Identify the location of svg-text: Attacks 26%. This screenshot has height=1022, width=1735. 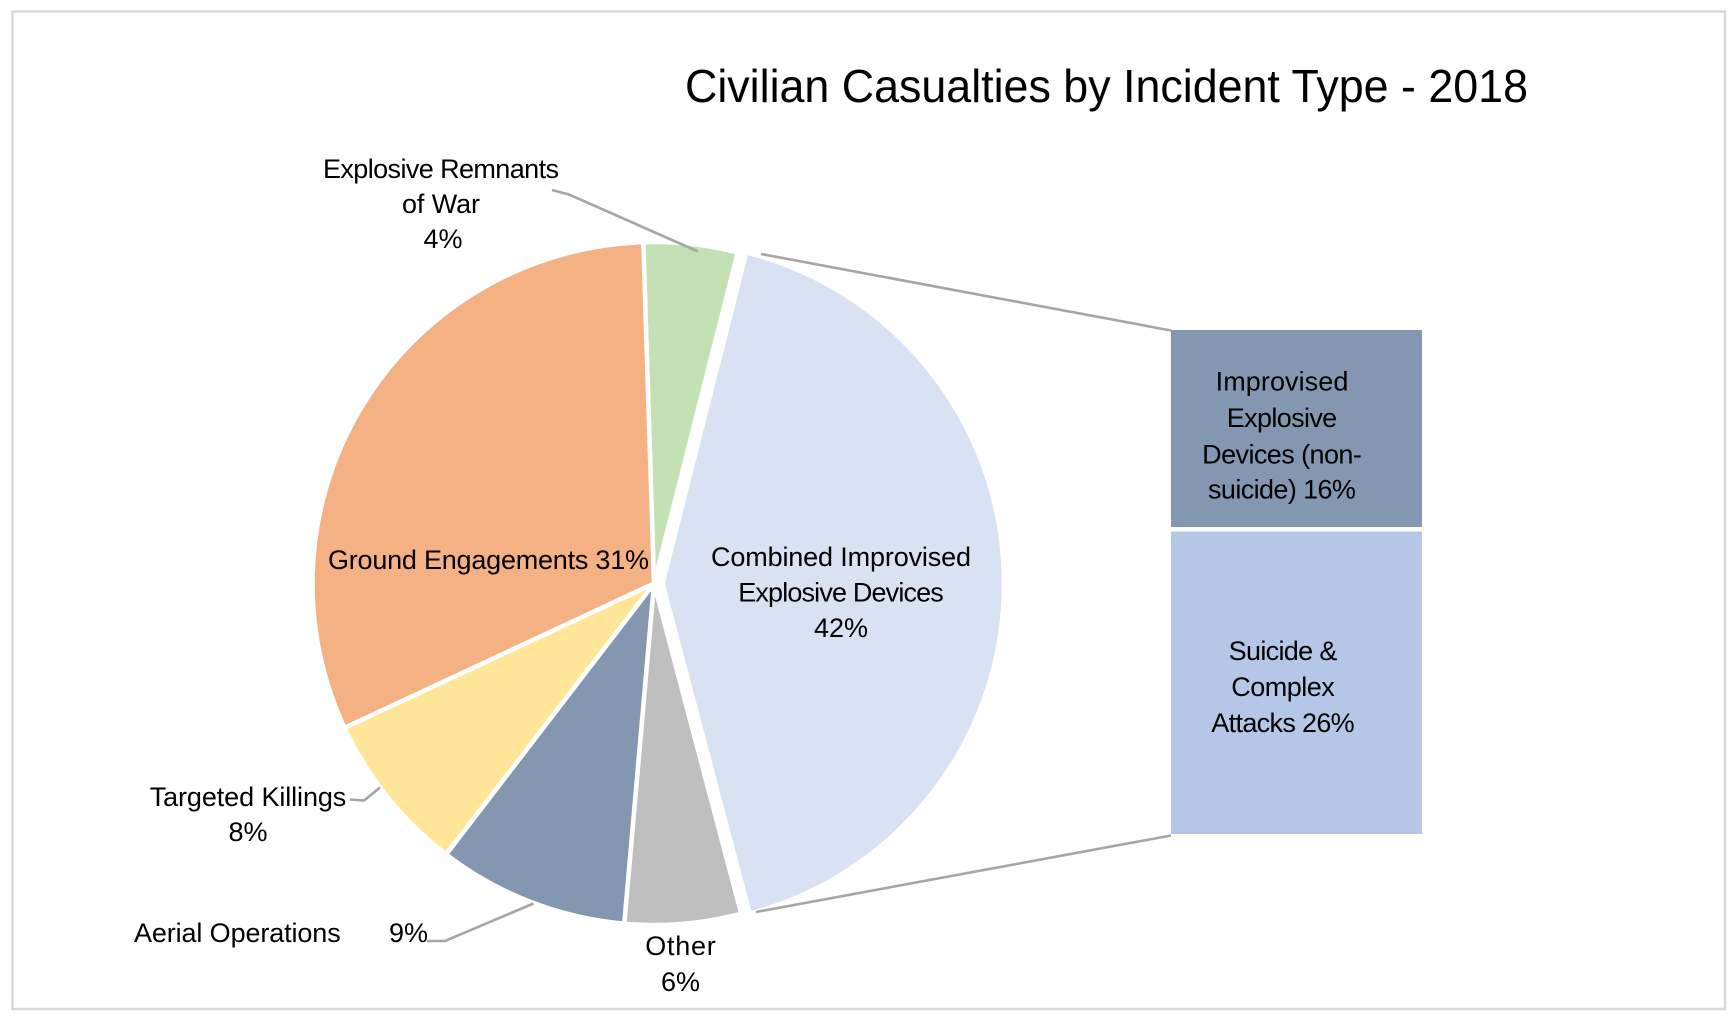
(1282, 723).